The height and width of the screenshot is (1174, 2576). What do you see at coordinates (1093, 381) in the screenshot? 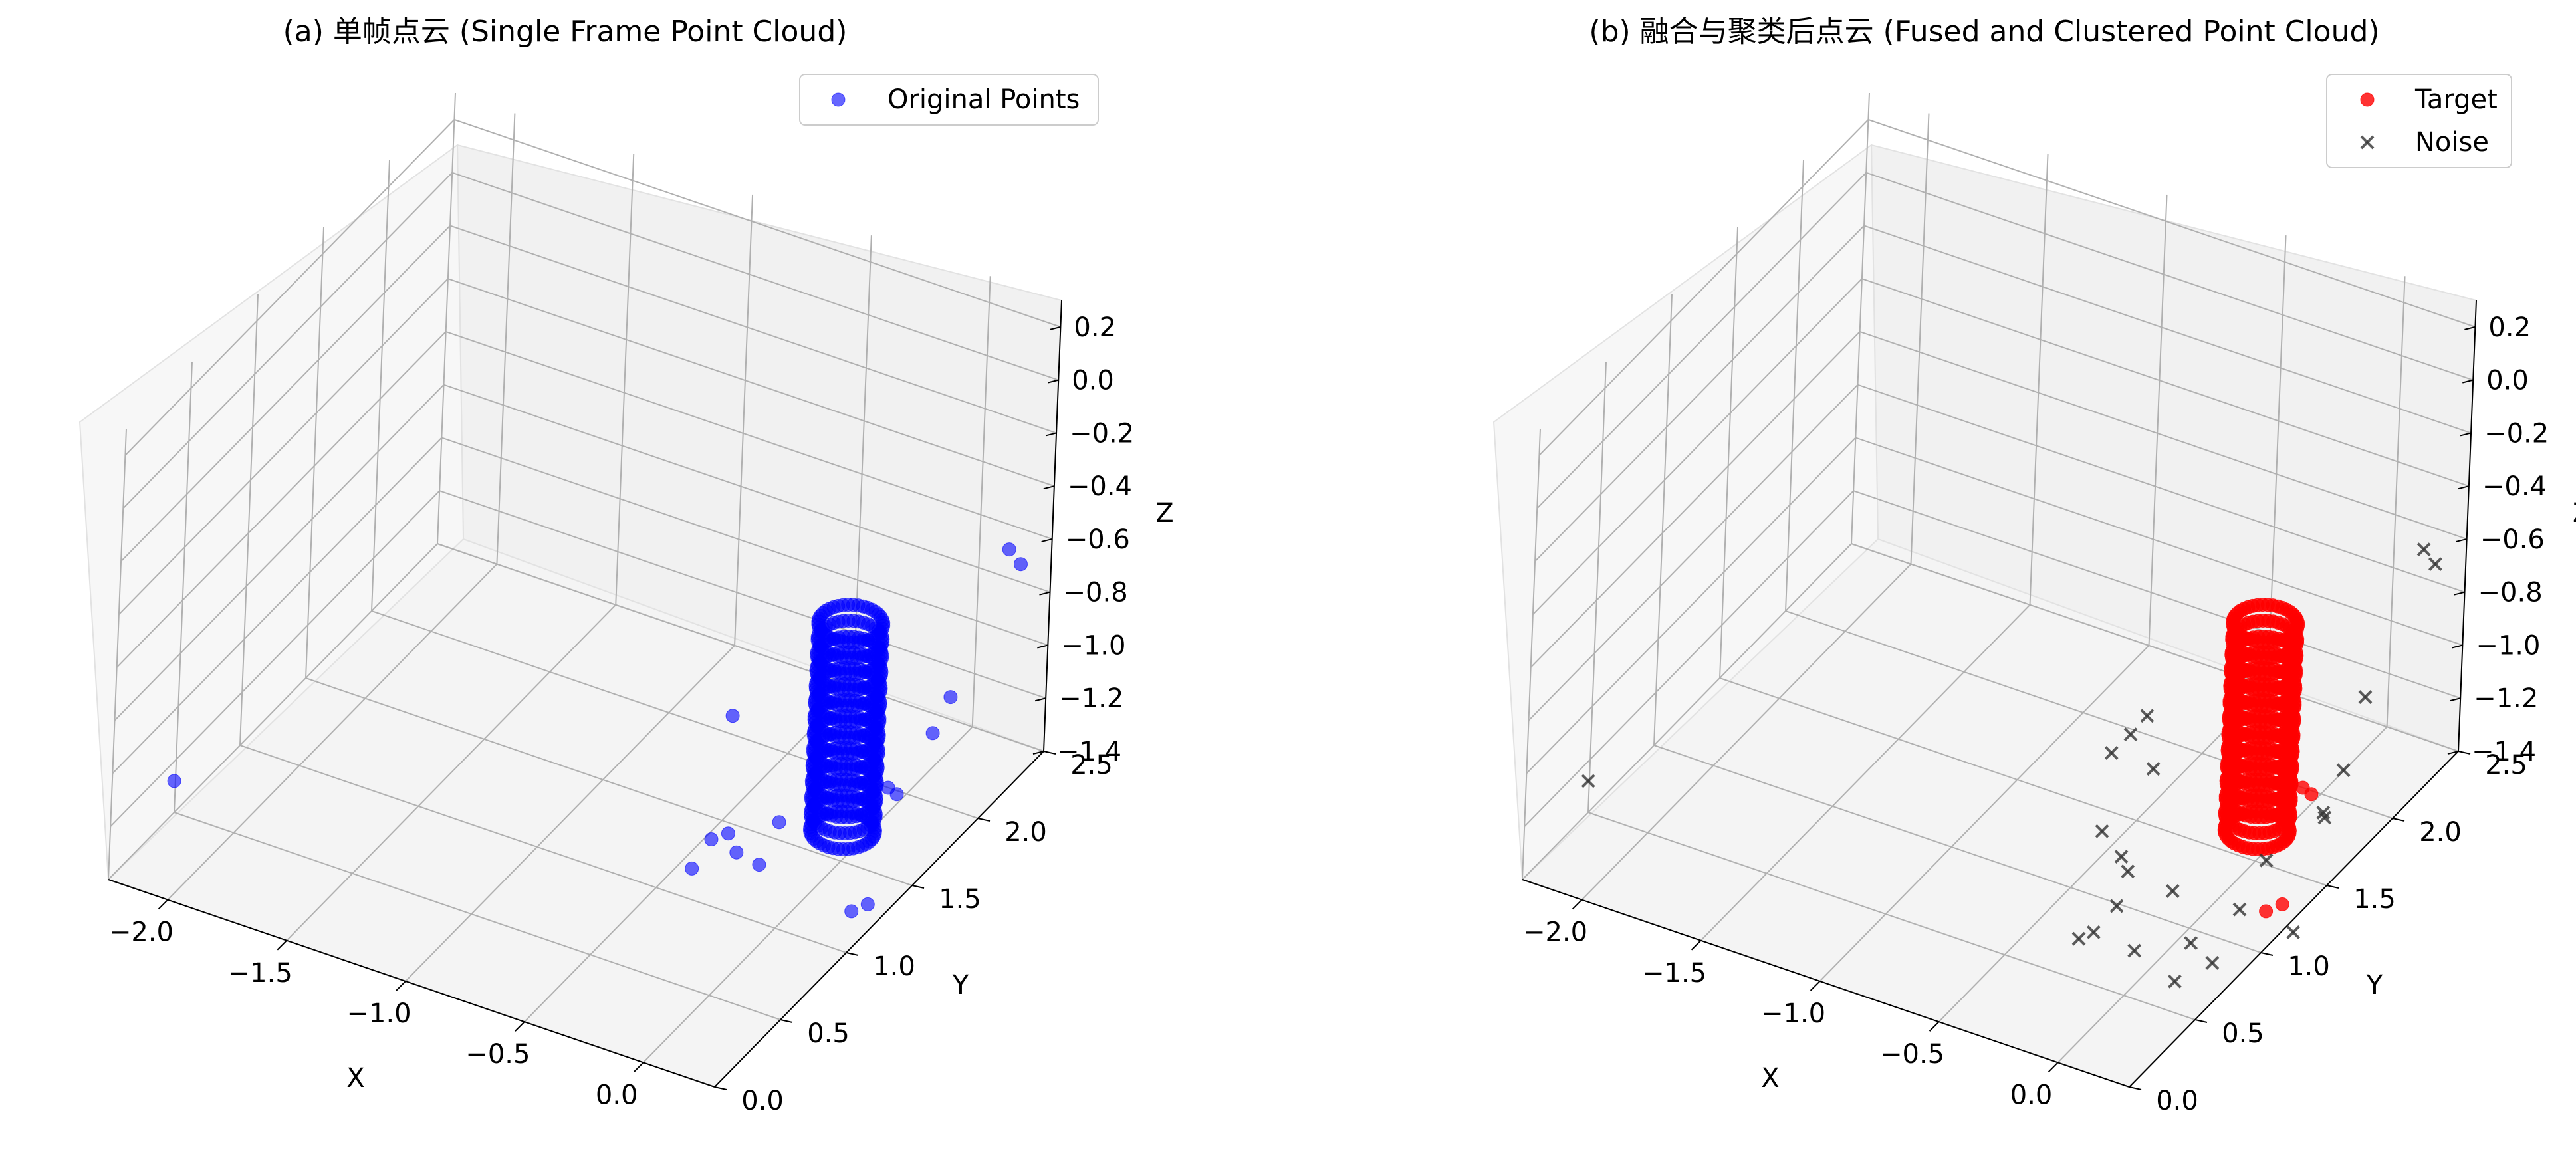
I see `z-tick-label: 0.0` at bounding box center [1093, 381].